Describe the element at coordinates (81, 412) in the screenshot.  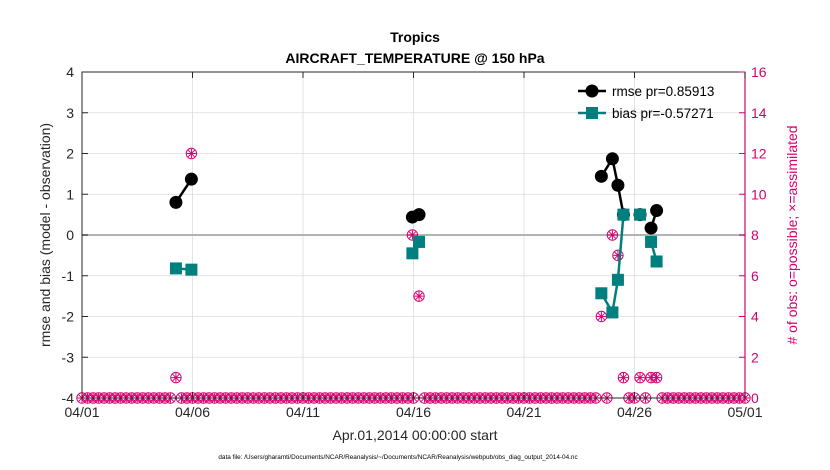
I see `x-tick-label: 04/01` at that location.